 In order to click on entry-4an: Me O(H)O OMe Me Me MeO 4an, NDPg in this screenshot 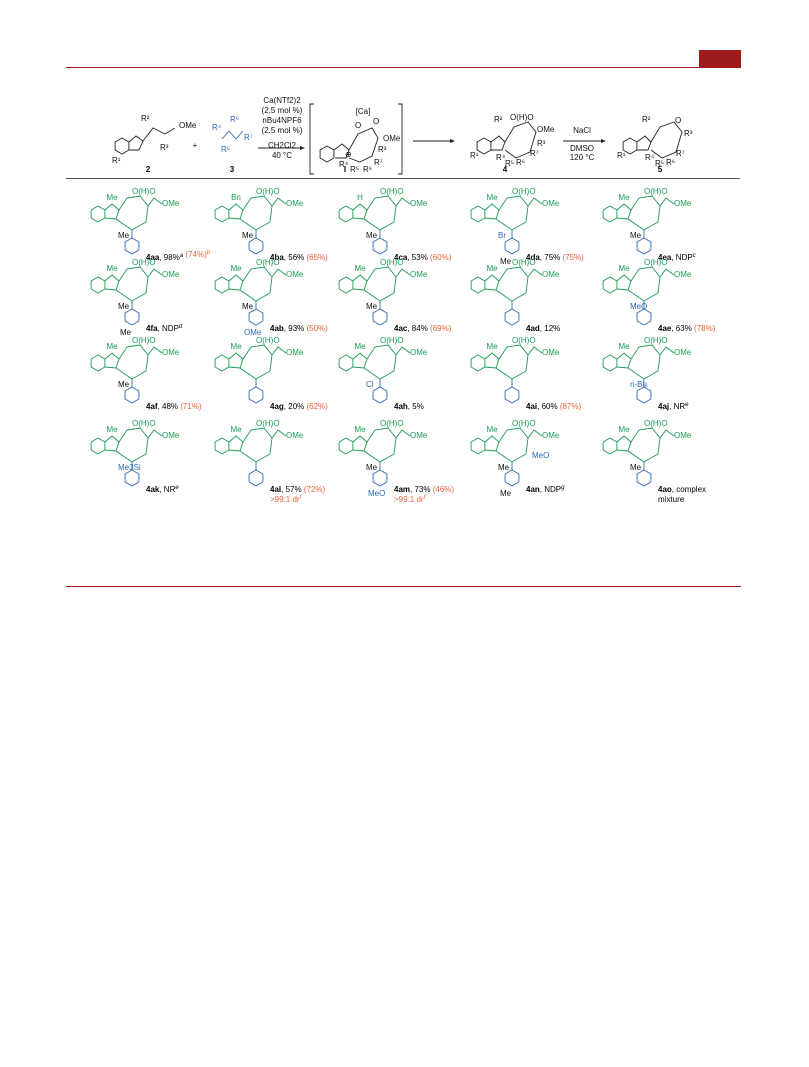, I will do `click(517, 458)`.